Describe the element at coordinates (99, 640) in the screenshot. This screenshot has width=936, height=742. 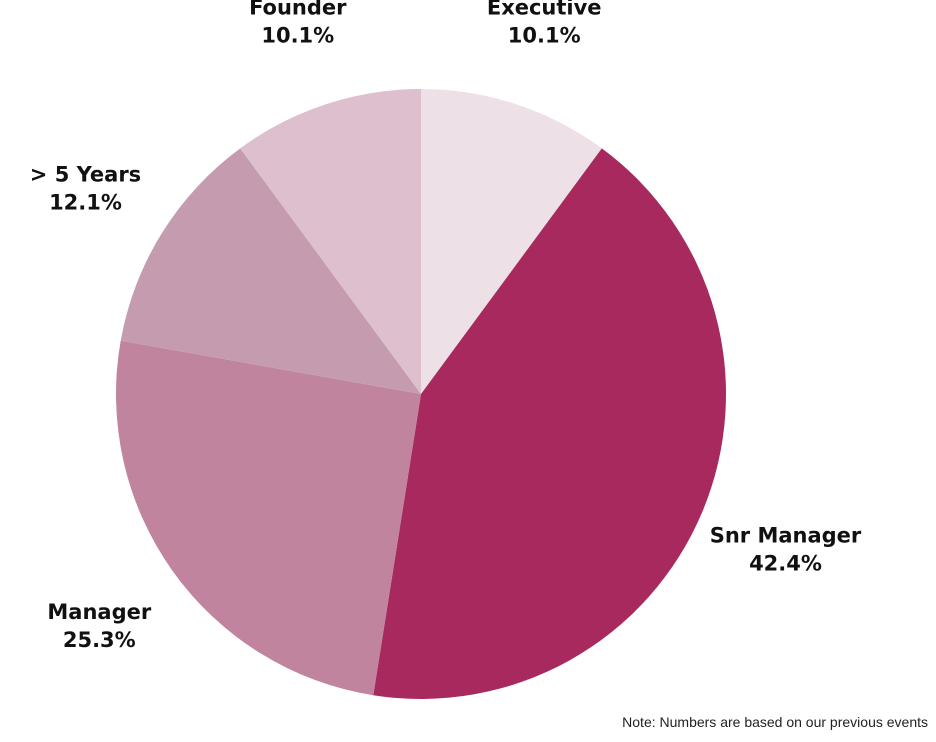
I see `pie-label-value: 25.3%` at that location.